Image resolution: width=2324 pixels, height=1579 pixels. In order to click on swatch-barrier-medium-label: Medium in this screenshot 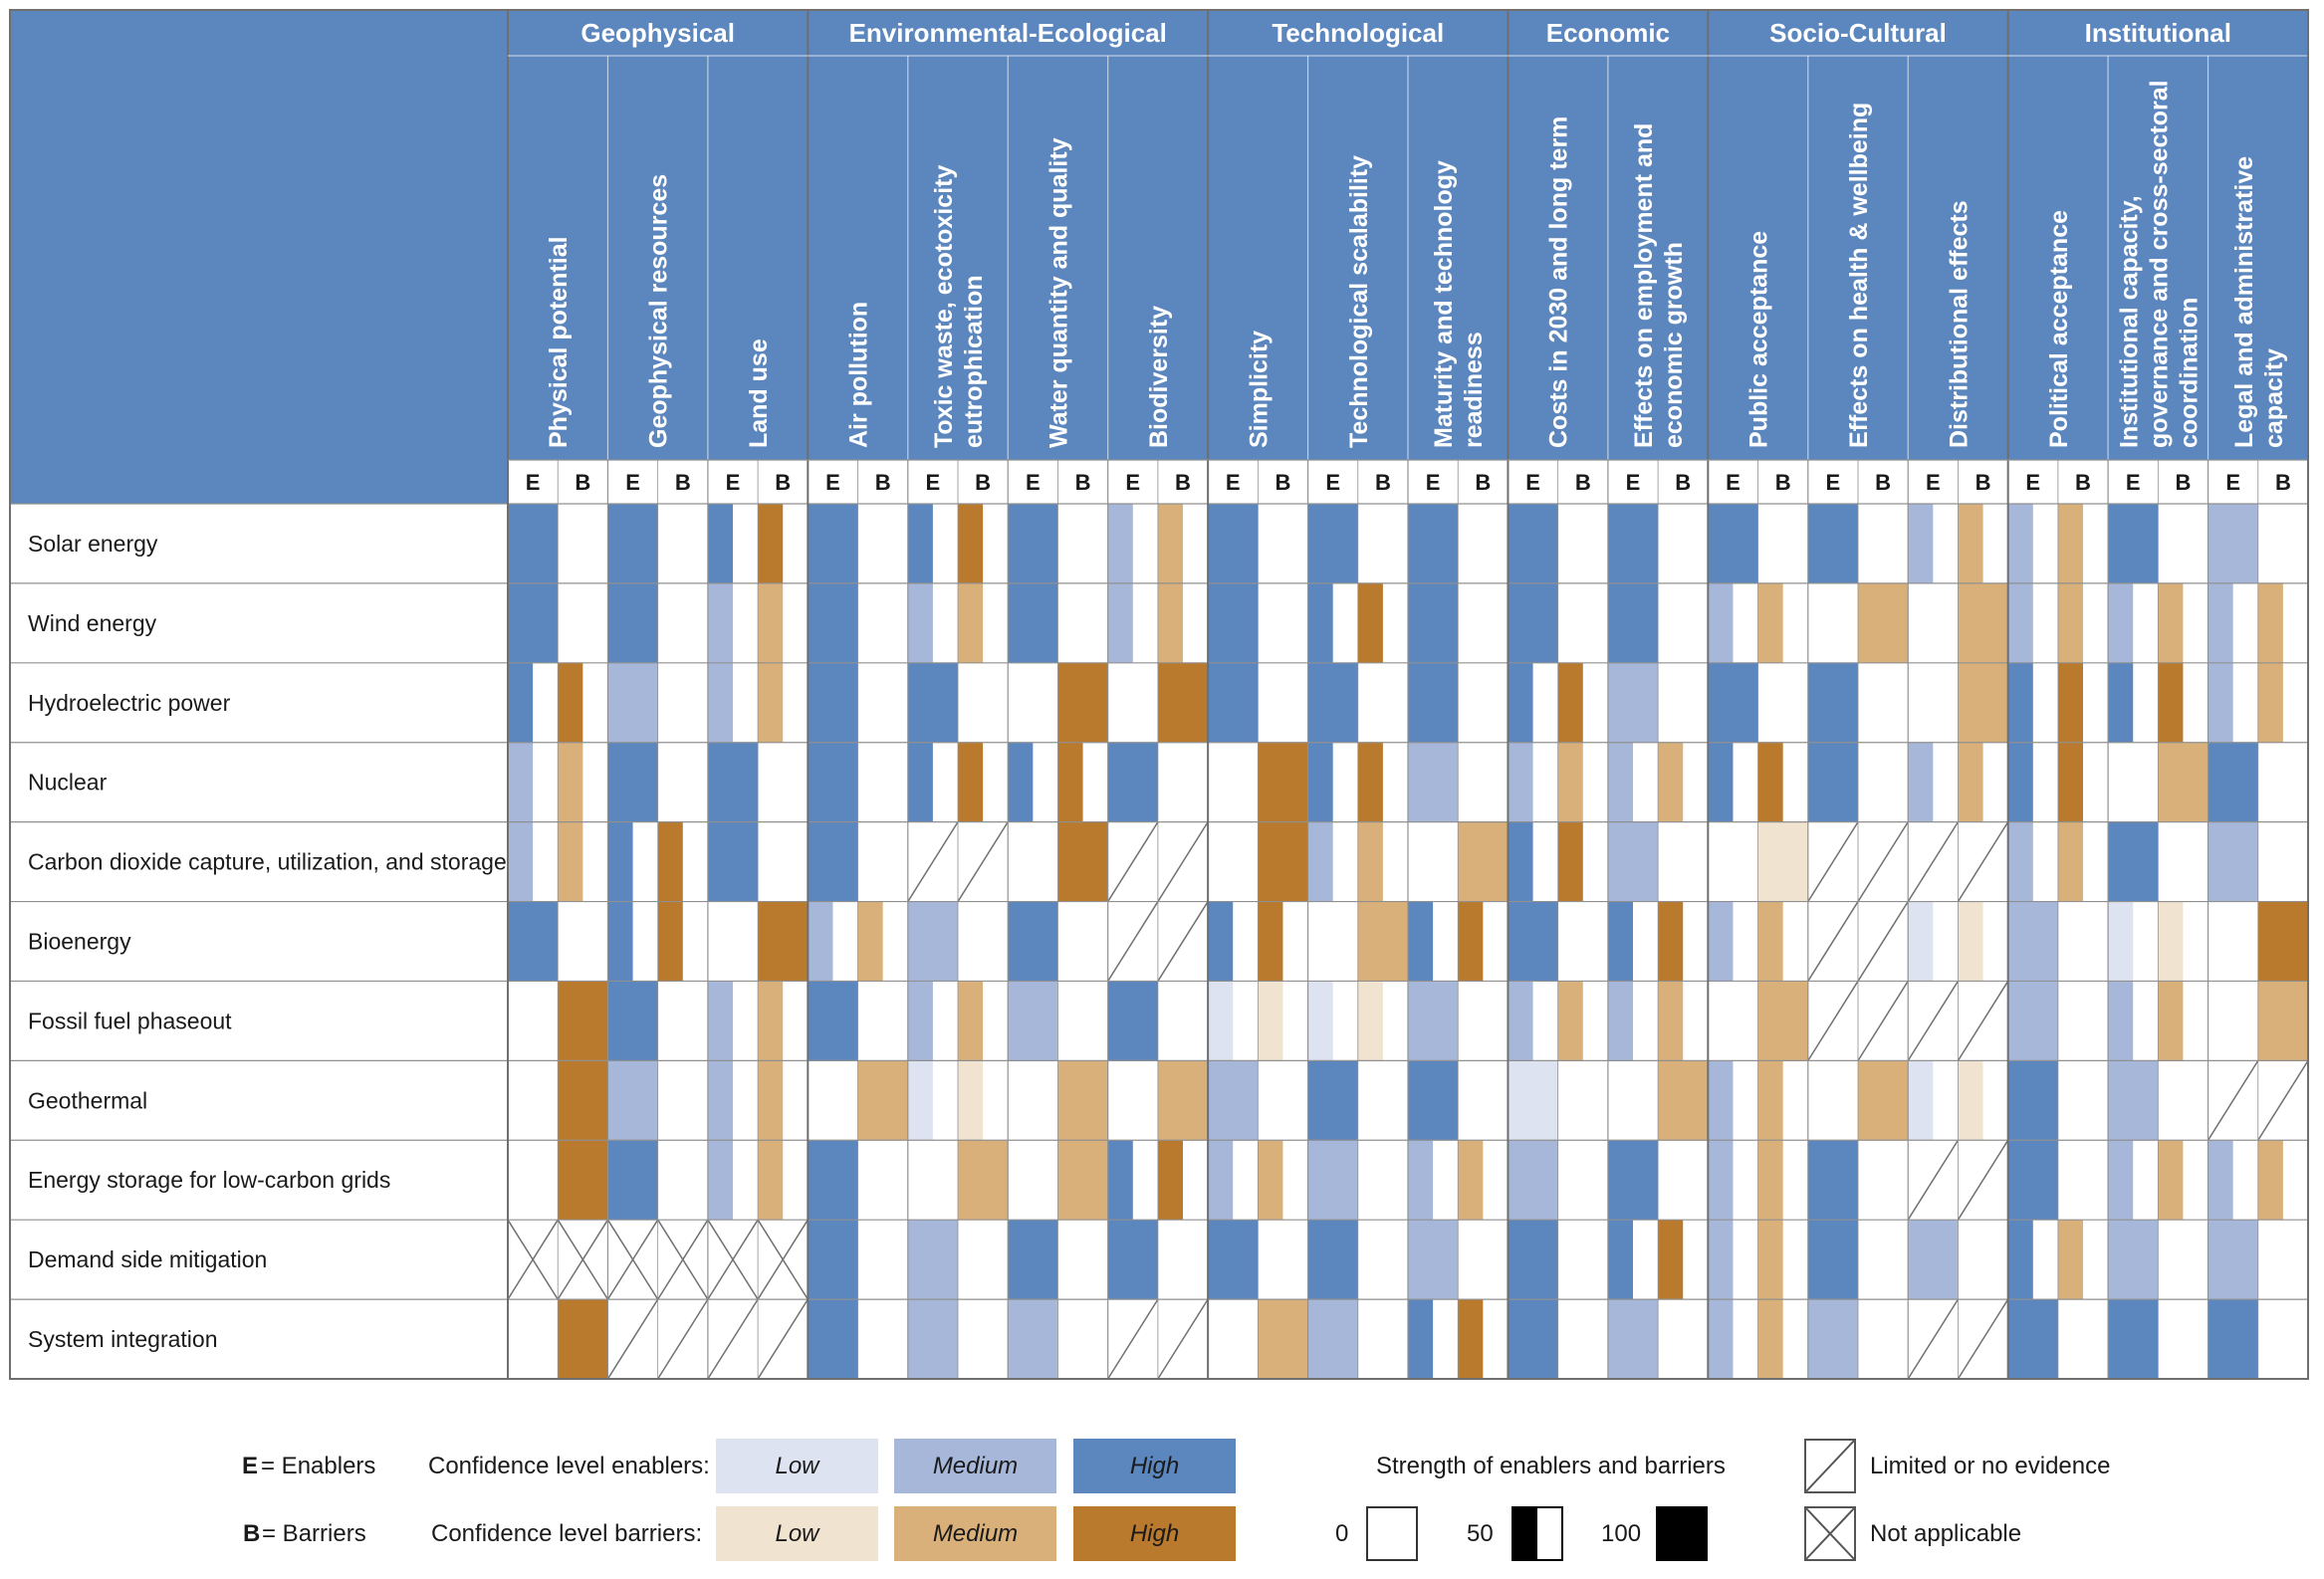, I will do `click(975, 1533)`.